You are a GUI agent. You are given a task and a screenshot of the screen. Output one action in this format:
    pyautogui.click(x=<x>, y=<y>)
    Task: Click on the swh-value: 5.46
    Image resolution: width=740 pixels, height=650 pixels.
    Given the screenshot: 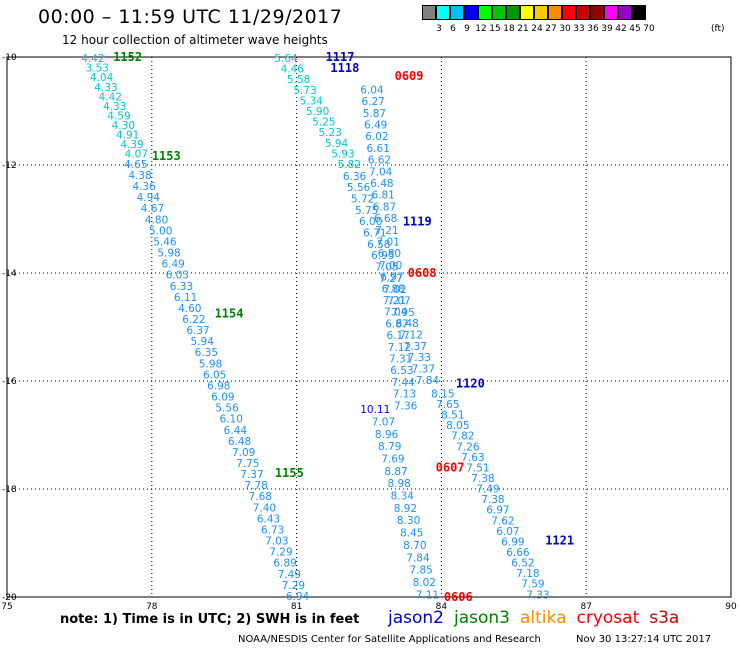 What is the action you would take?
    pyautogui.click(x=165, y=242)
    